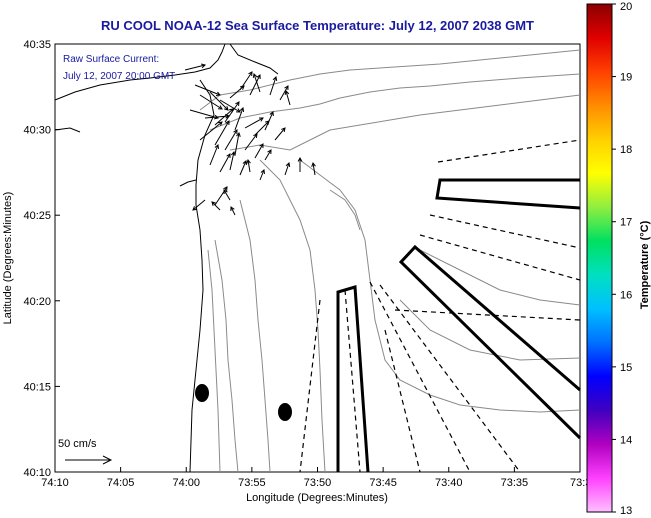 This screenshot has width=651, height=518. What do you see at coordinates (626, 511) in the screenshot?
I see `colorbar-tick-label: 13` at bounding box center [626, 511].